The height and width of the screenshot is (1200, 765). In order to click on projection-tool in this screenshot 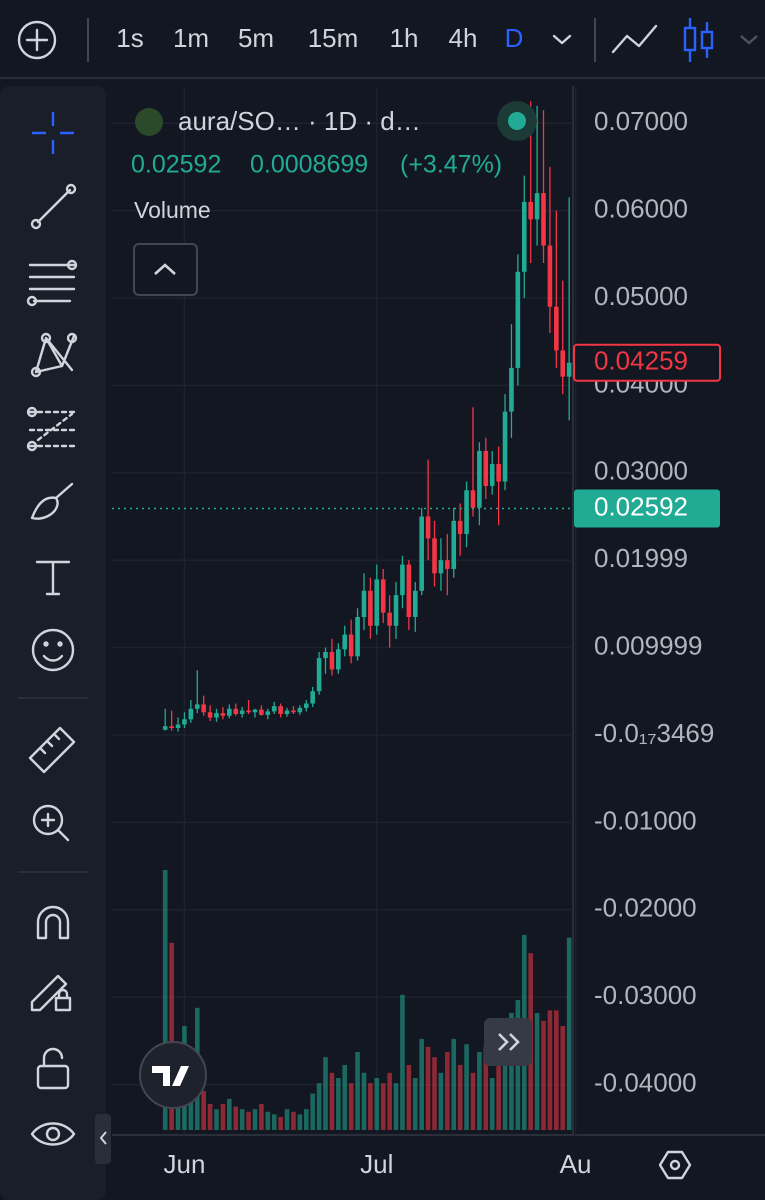, I will do `click(51, 429)`.